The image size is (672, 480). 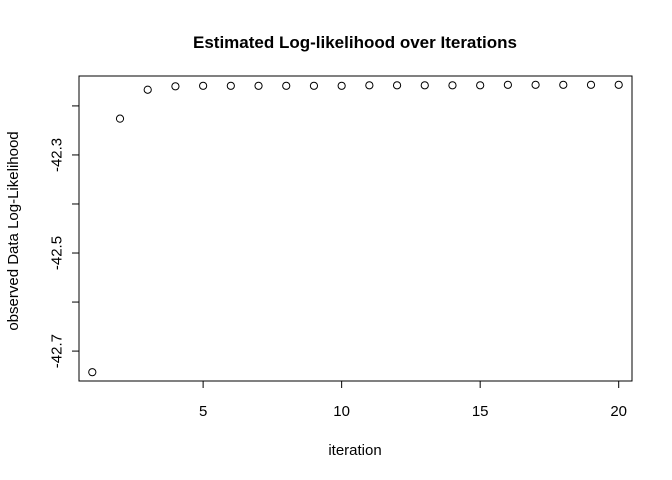 What do you see at coordinates (203, 411) in the screenshot?
I see `x-tick-label: 5` at bounding box center [203, 411].